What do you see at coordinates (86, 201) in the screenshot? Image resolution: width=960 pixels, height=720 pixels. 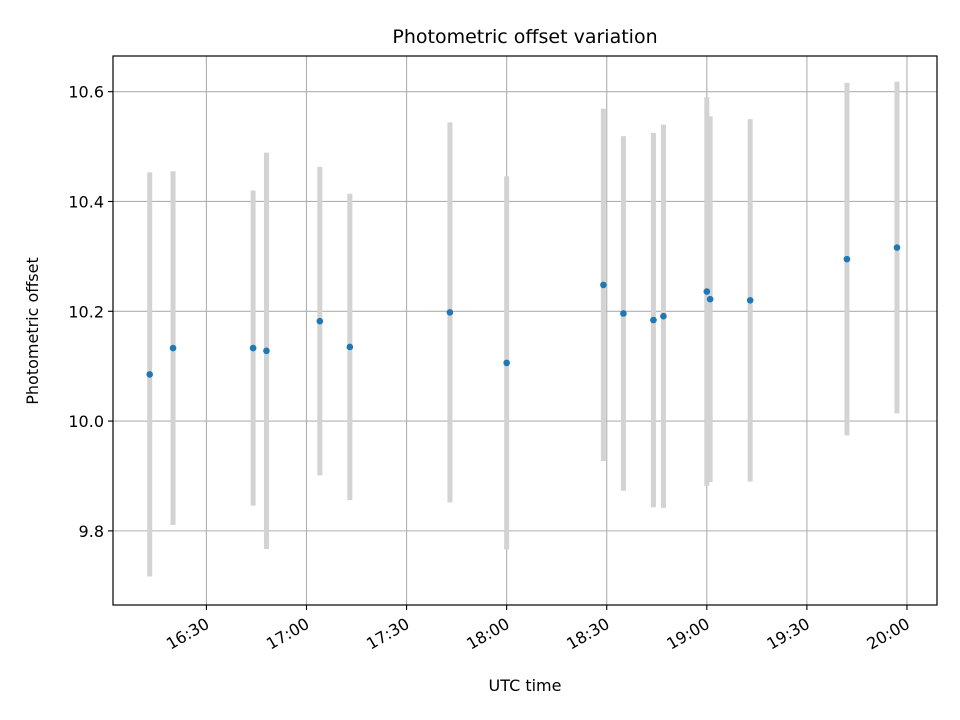 I see `y-tick-label: 10.4` at bounding box center [86, 201].